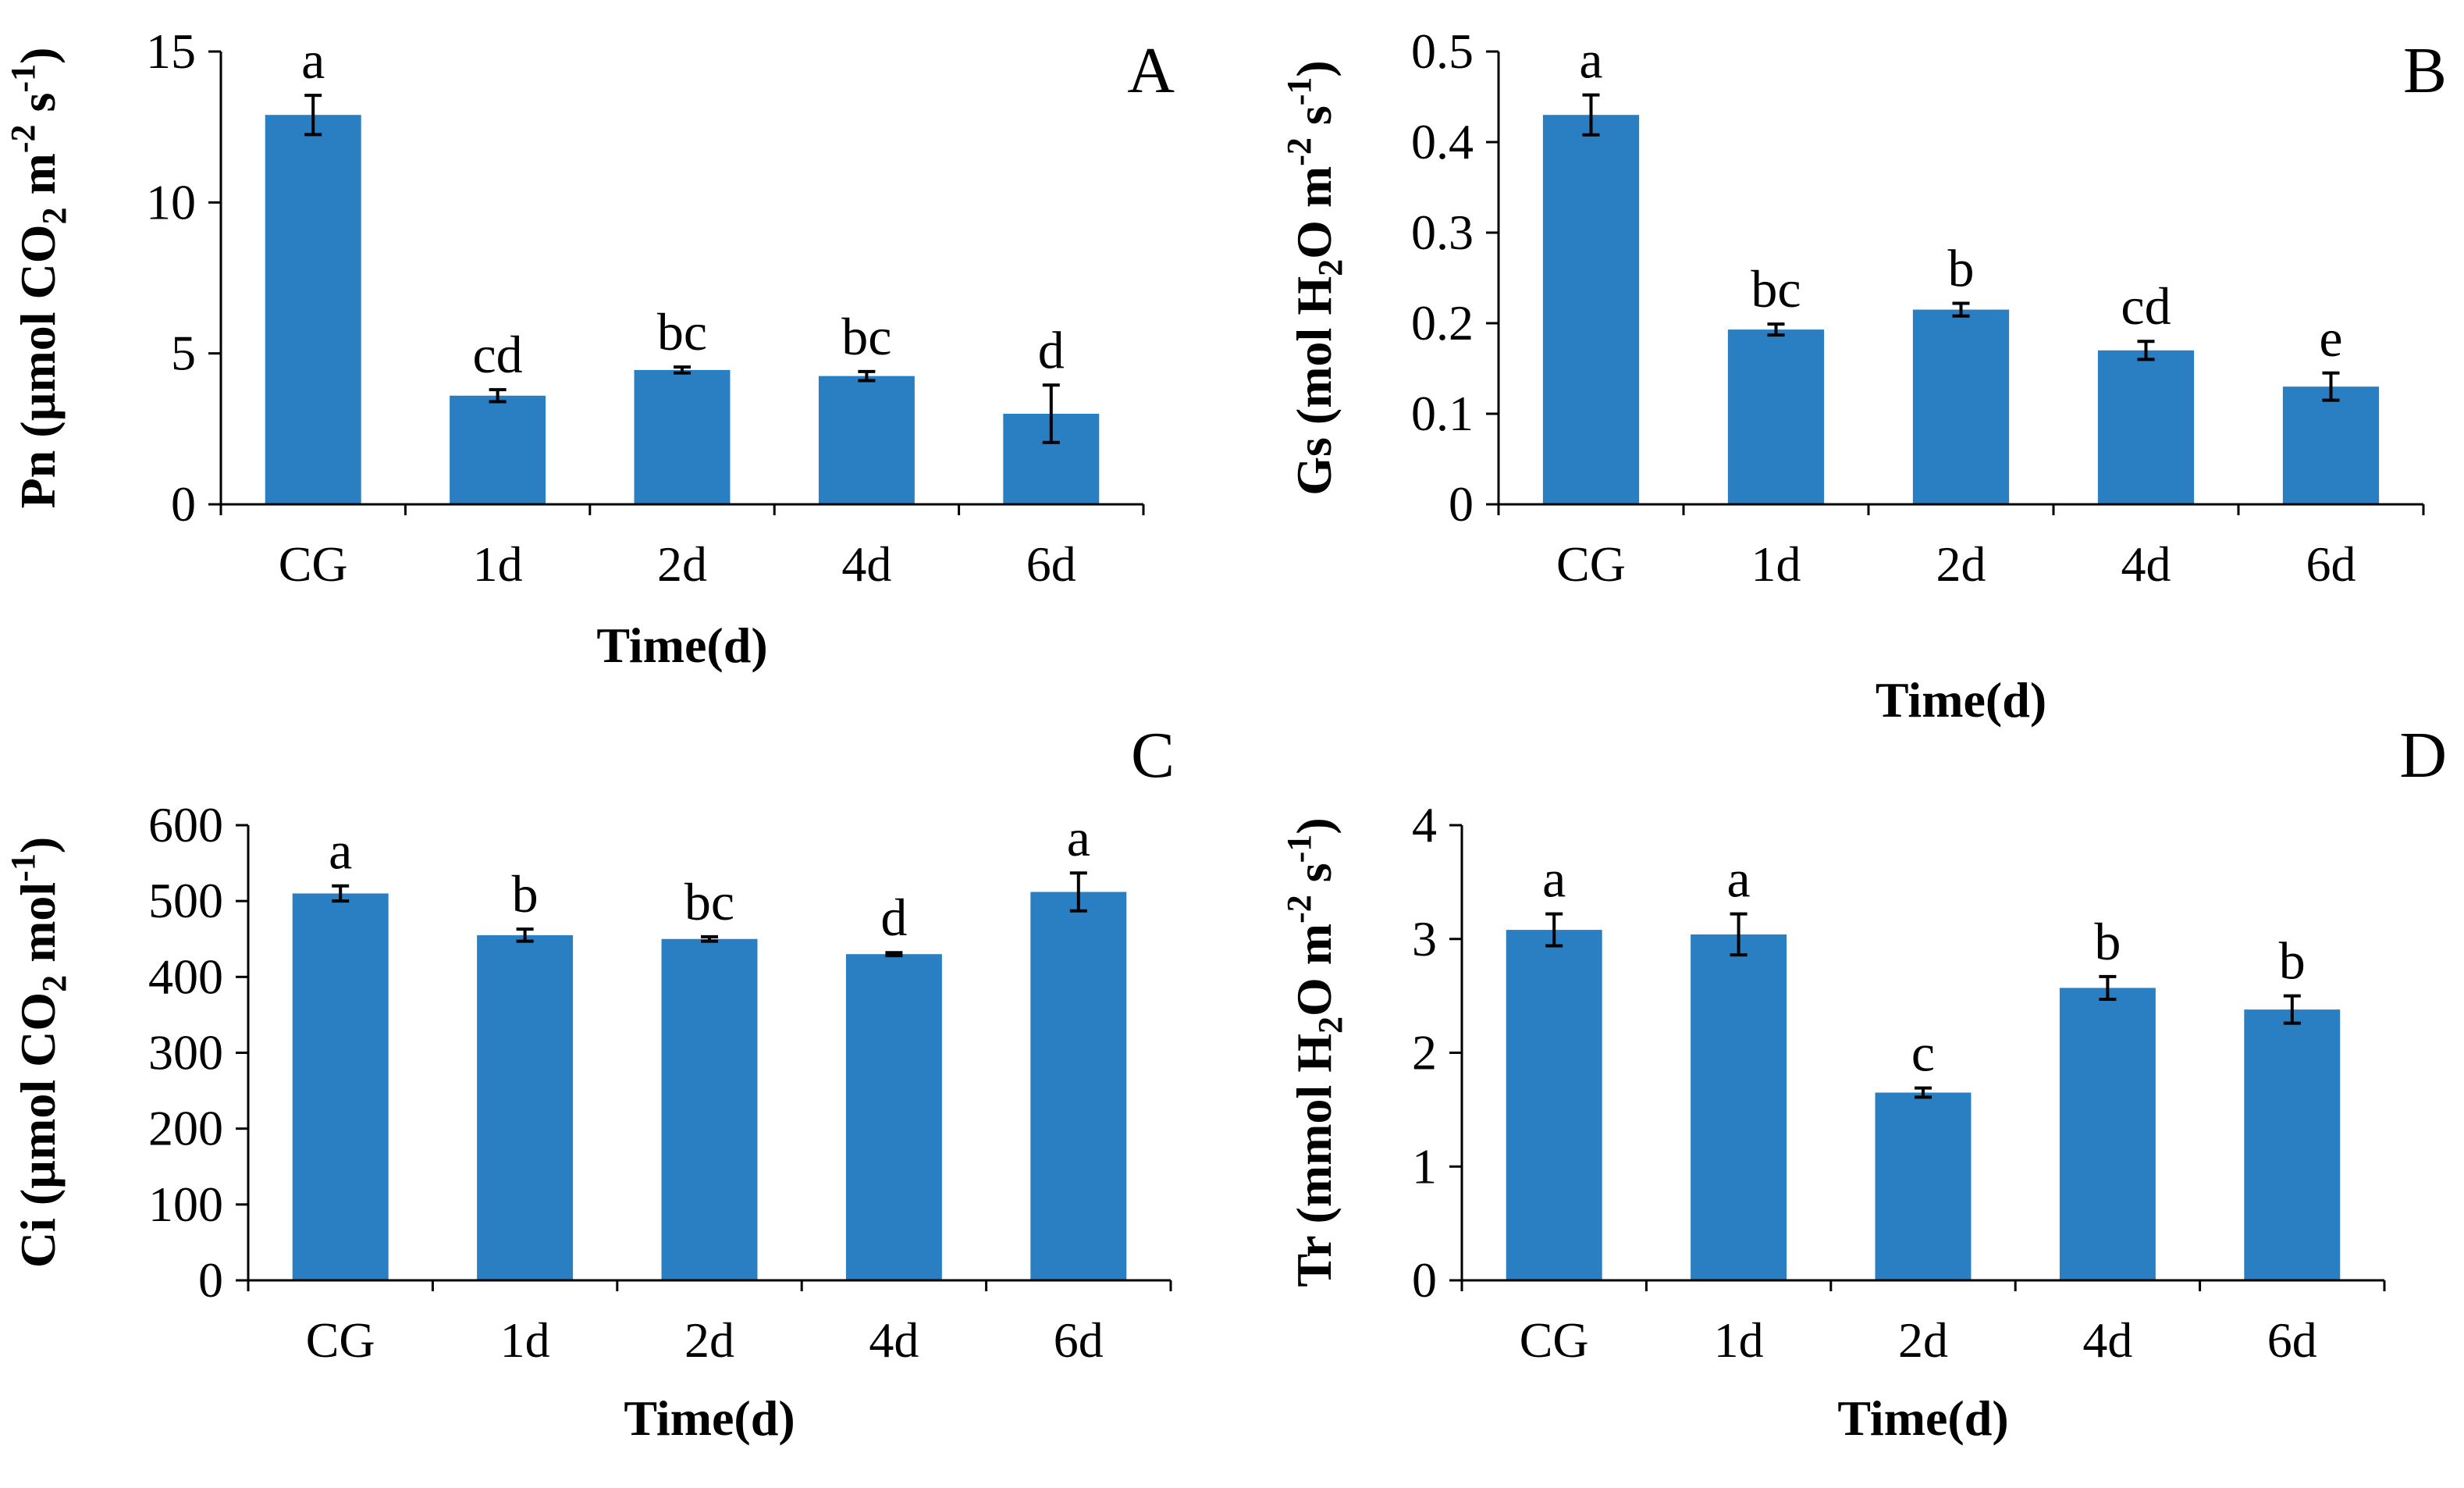  What do you see at coordinates (185, 825) in the screenshot?
I see `y-tick-label: 600` at bounding box center [185, 825].